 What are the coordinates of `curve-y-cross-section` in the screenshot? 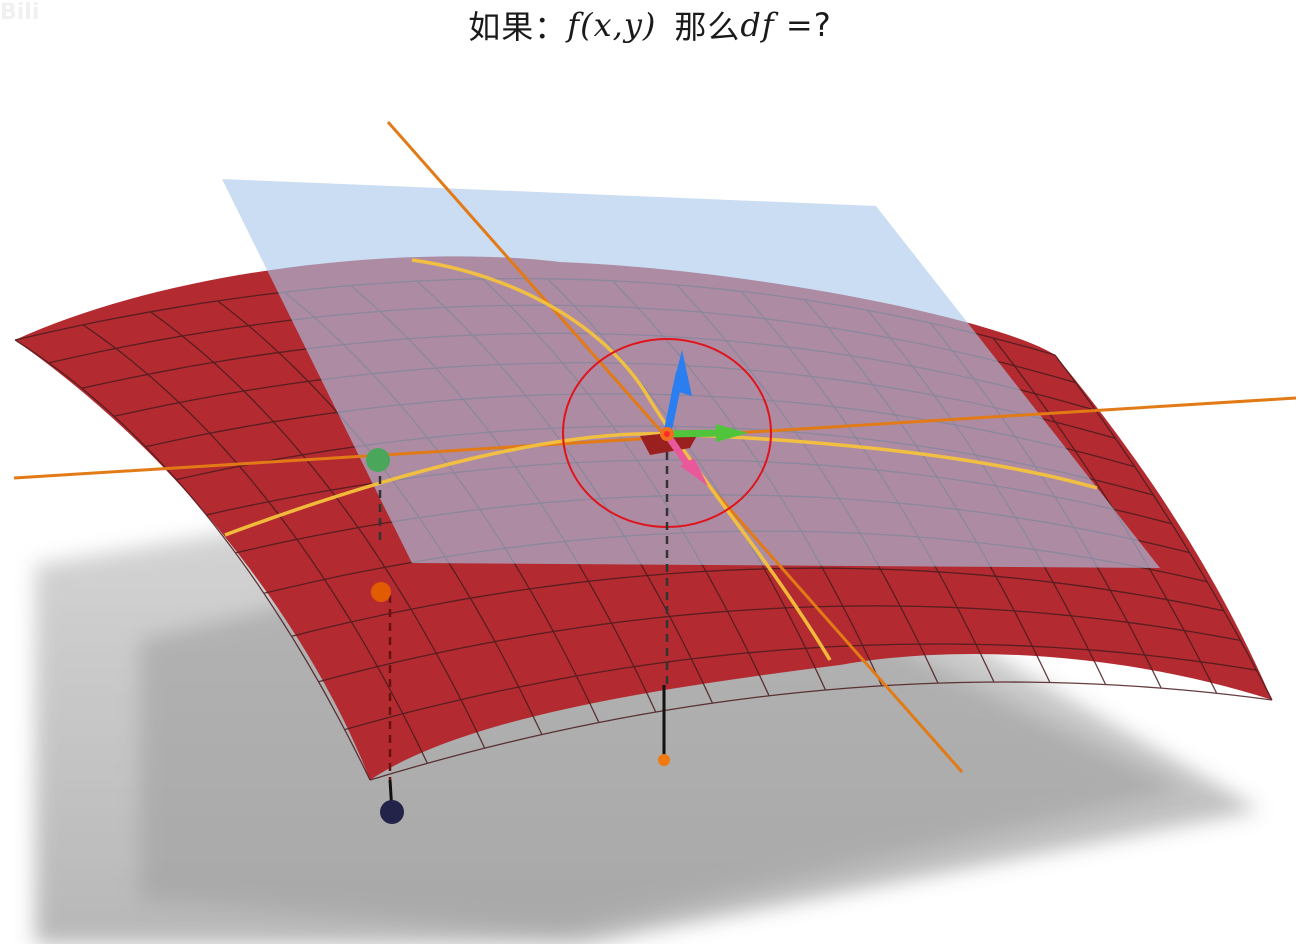 It's located at (621, 459).